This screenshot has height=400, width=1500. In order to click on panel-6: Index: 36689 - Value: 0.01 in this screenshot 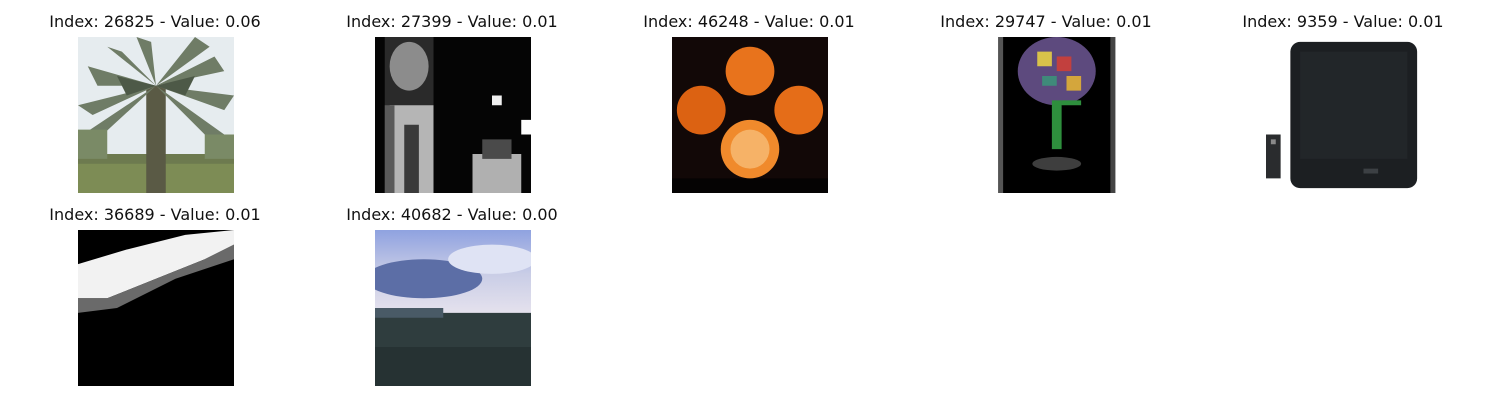, I will do `click(155, 289)`.